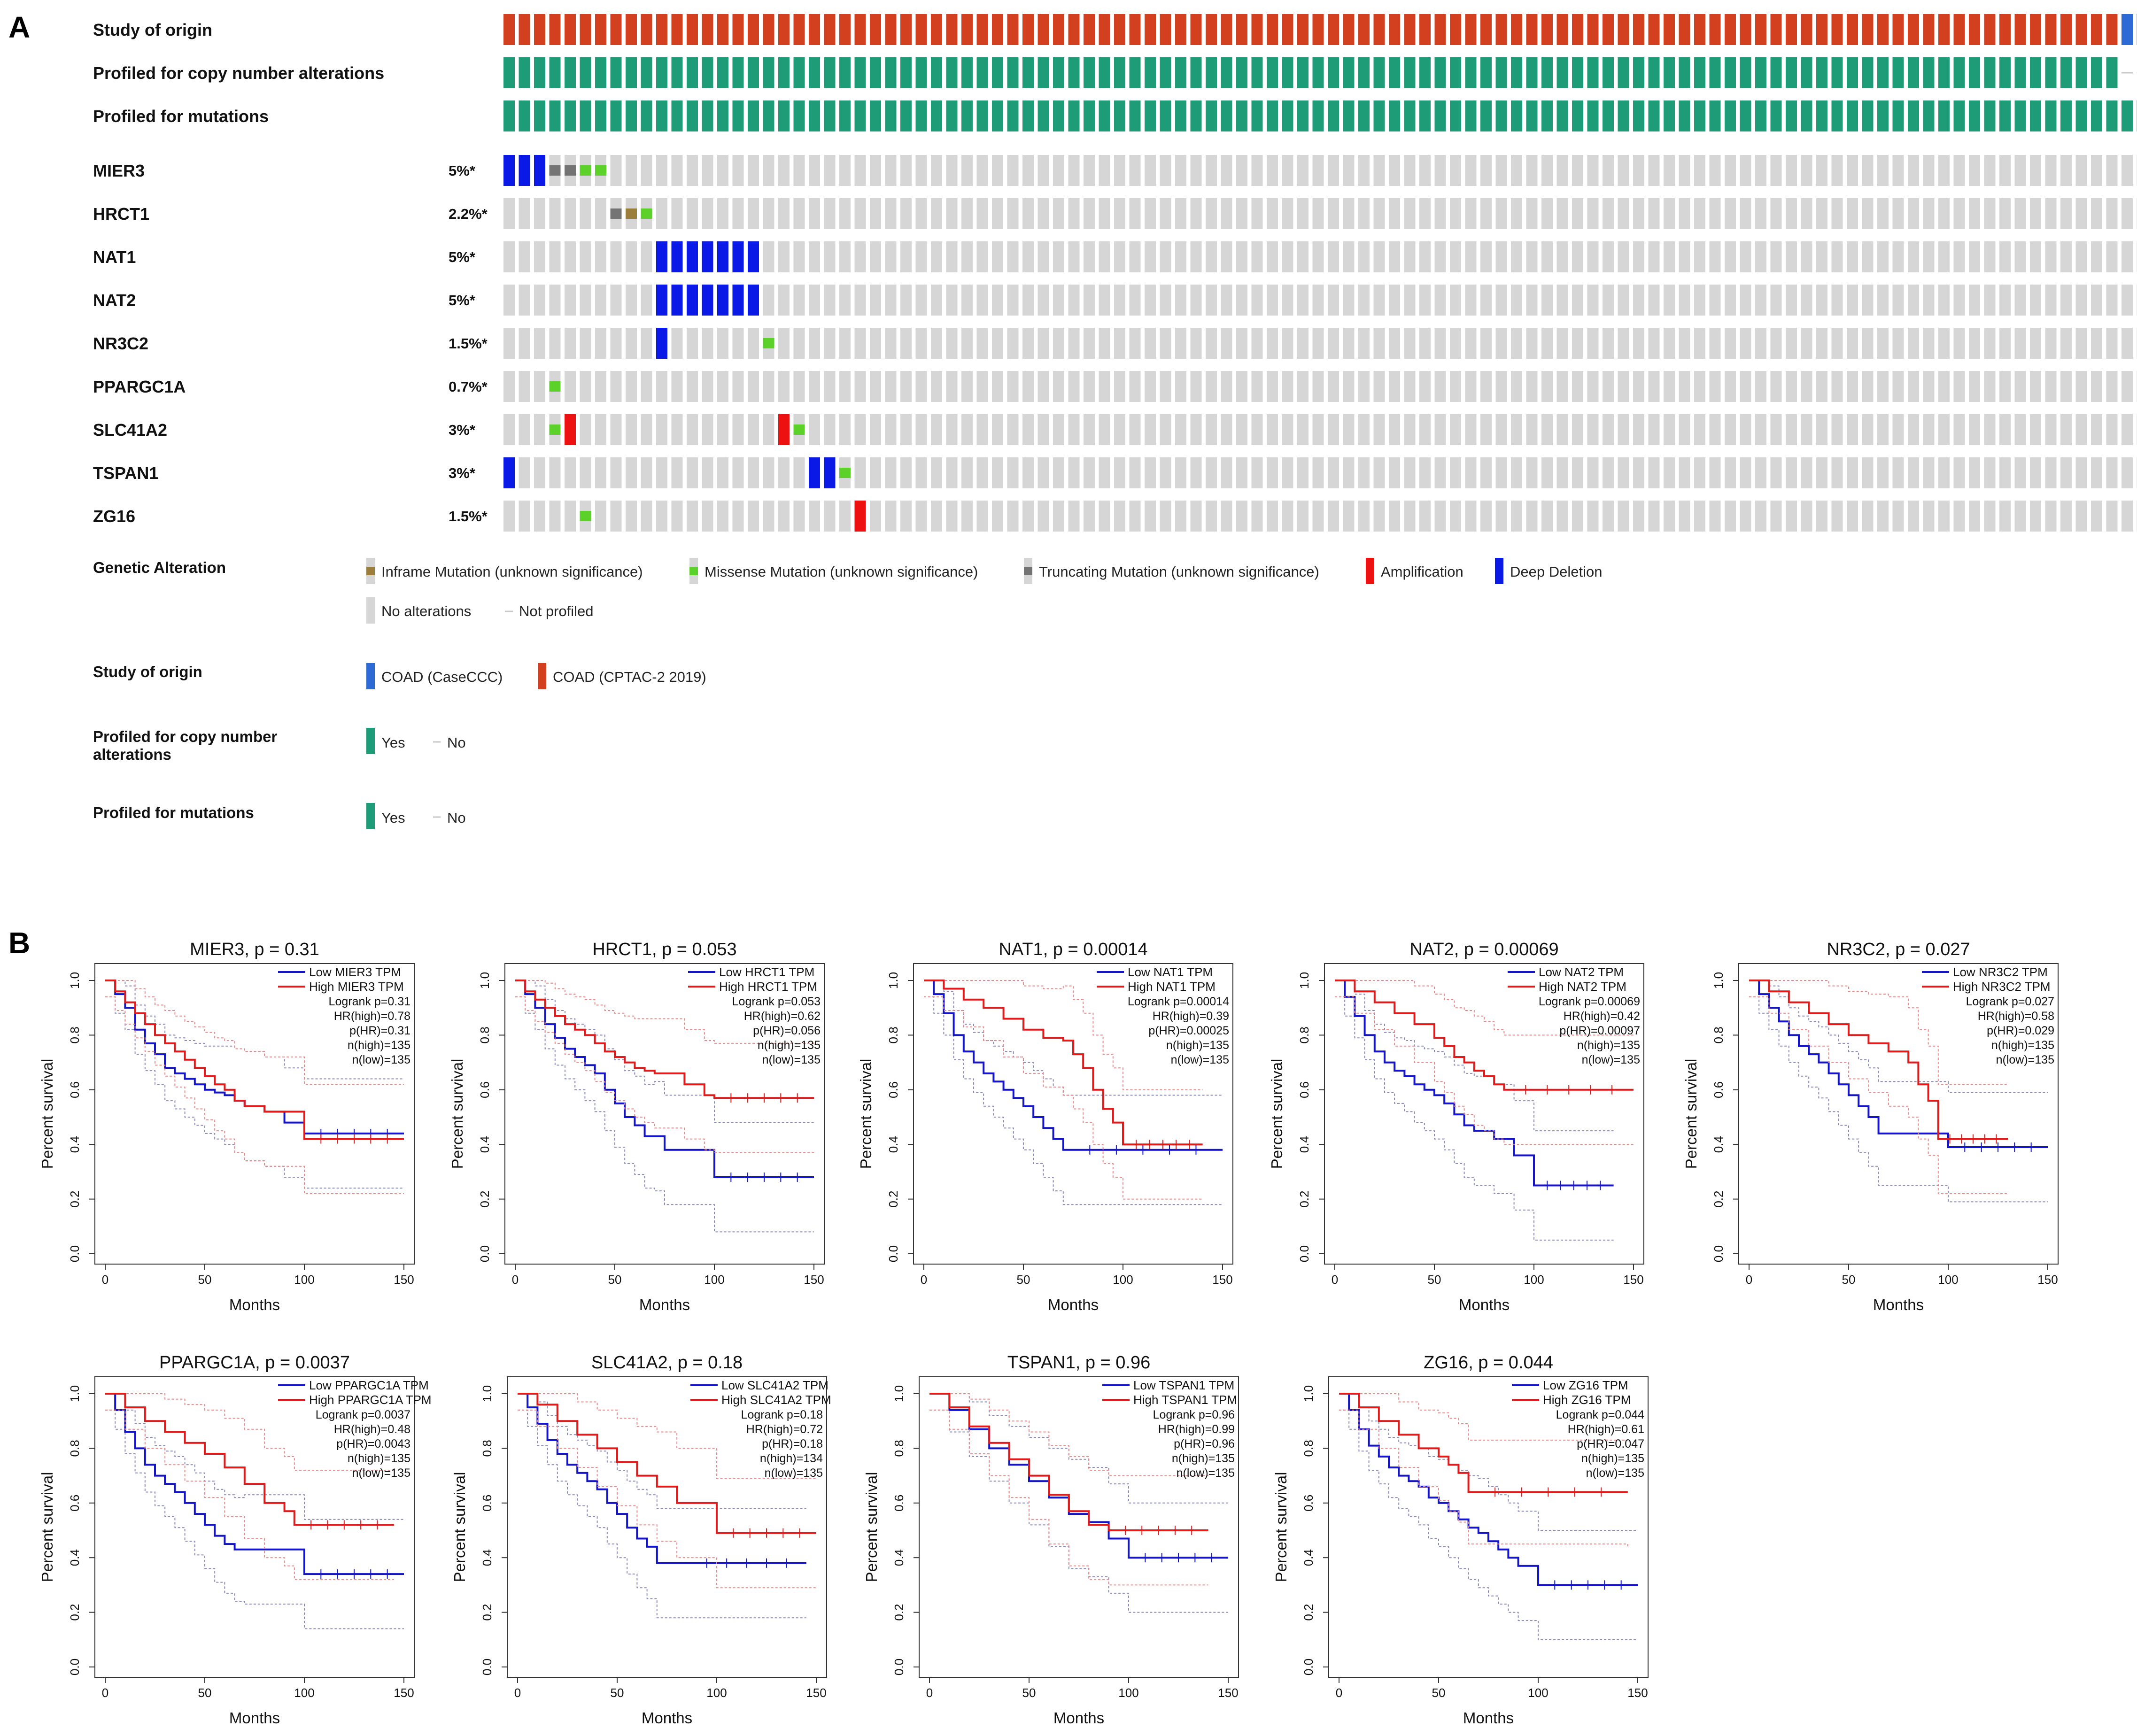  Describe the element at coordinates (139, 386) in the screenshot. I see `gene-label-ppargc1a: PPARGC1A` at that location.